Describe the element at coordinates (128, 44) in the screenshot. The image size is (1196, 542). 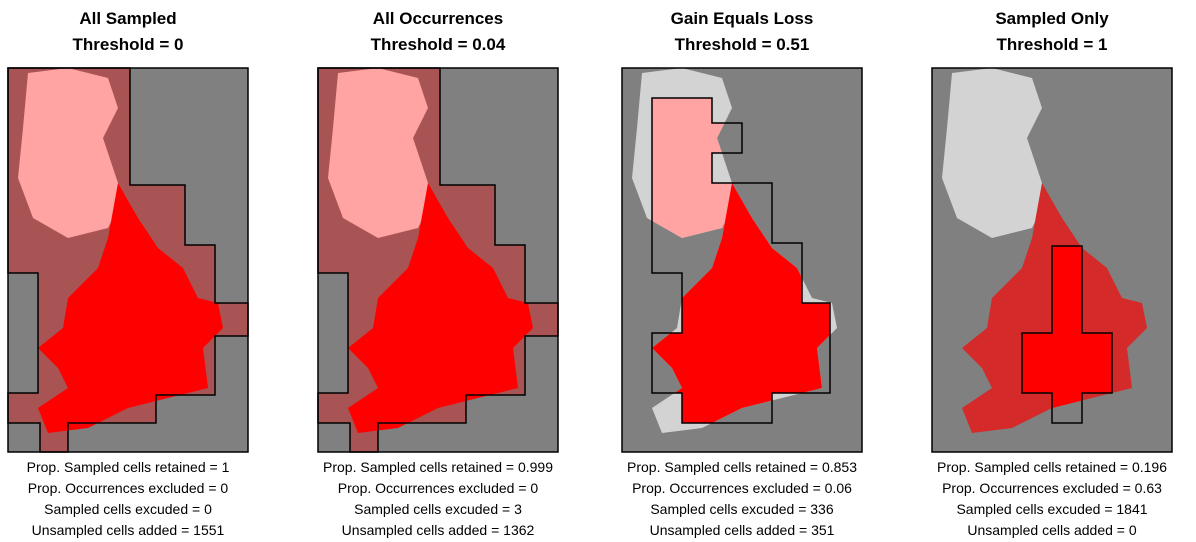
I see `panel-threshold: Threshold = 0` at that location.